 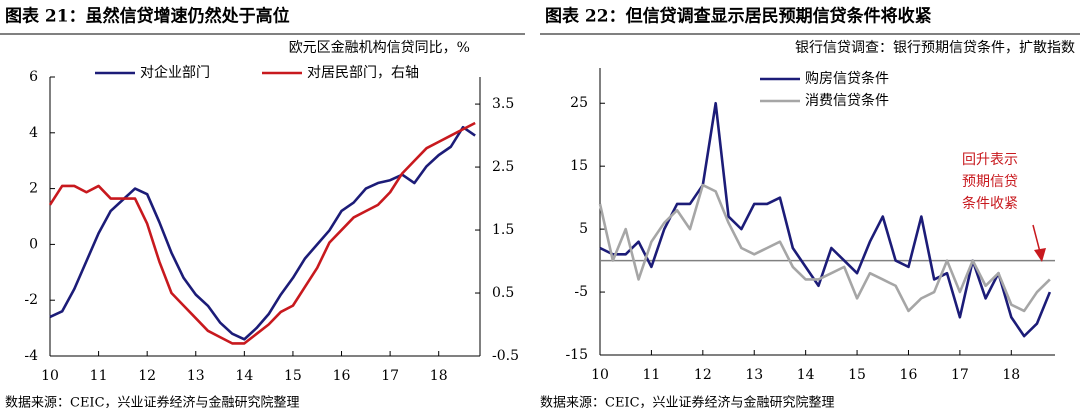 What do you see at coordinates (505, 356) in the screenshot?
I see `y2-tick-label: -0.5` at bounding box center [505, 356].